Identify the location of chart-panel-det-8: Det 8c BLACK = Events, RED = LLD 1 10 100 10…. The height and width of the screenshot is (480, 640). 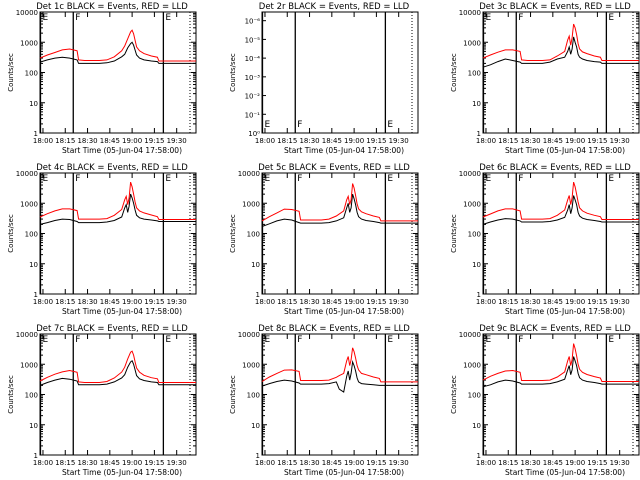
(324, 400).